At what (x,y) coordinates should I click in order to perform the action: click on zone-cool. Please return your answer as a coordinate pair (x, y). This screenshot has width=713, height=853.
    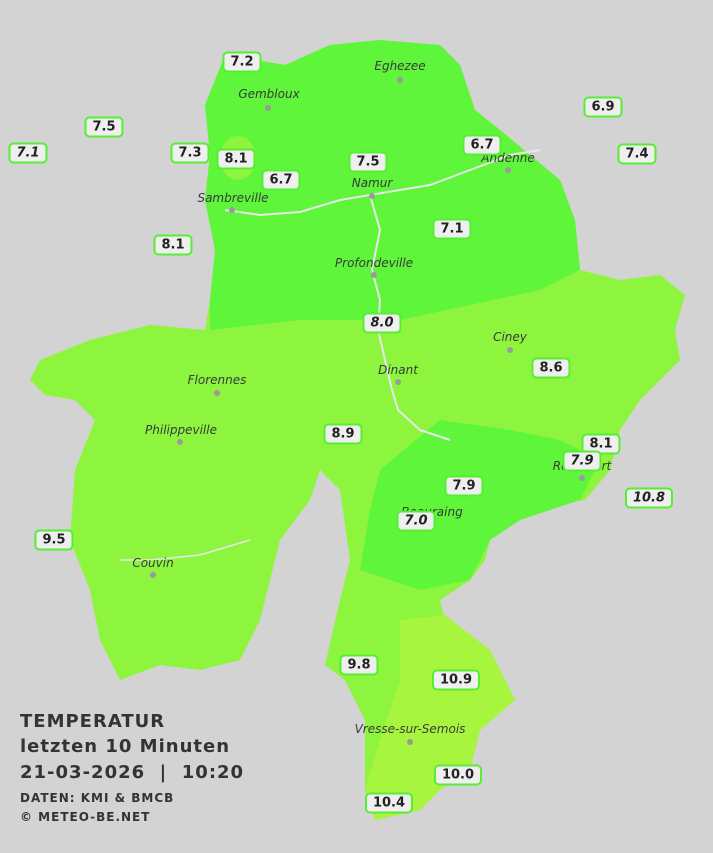
    Looking at the image, I should click on (480, 505).